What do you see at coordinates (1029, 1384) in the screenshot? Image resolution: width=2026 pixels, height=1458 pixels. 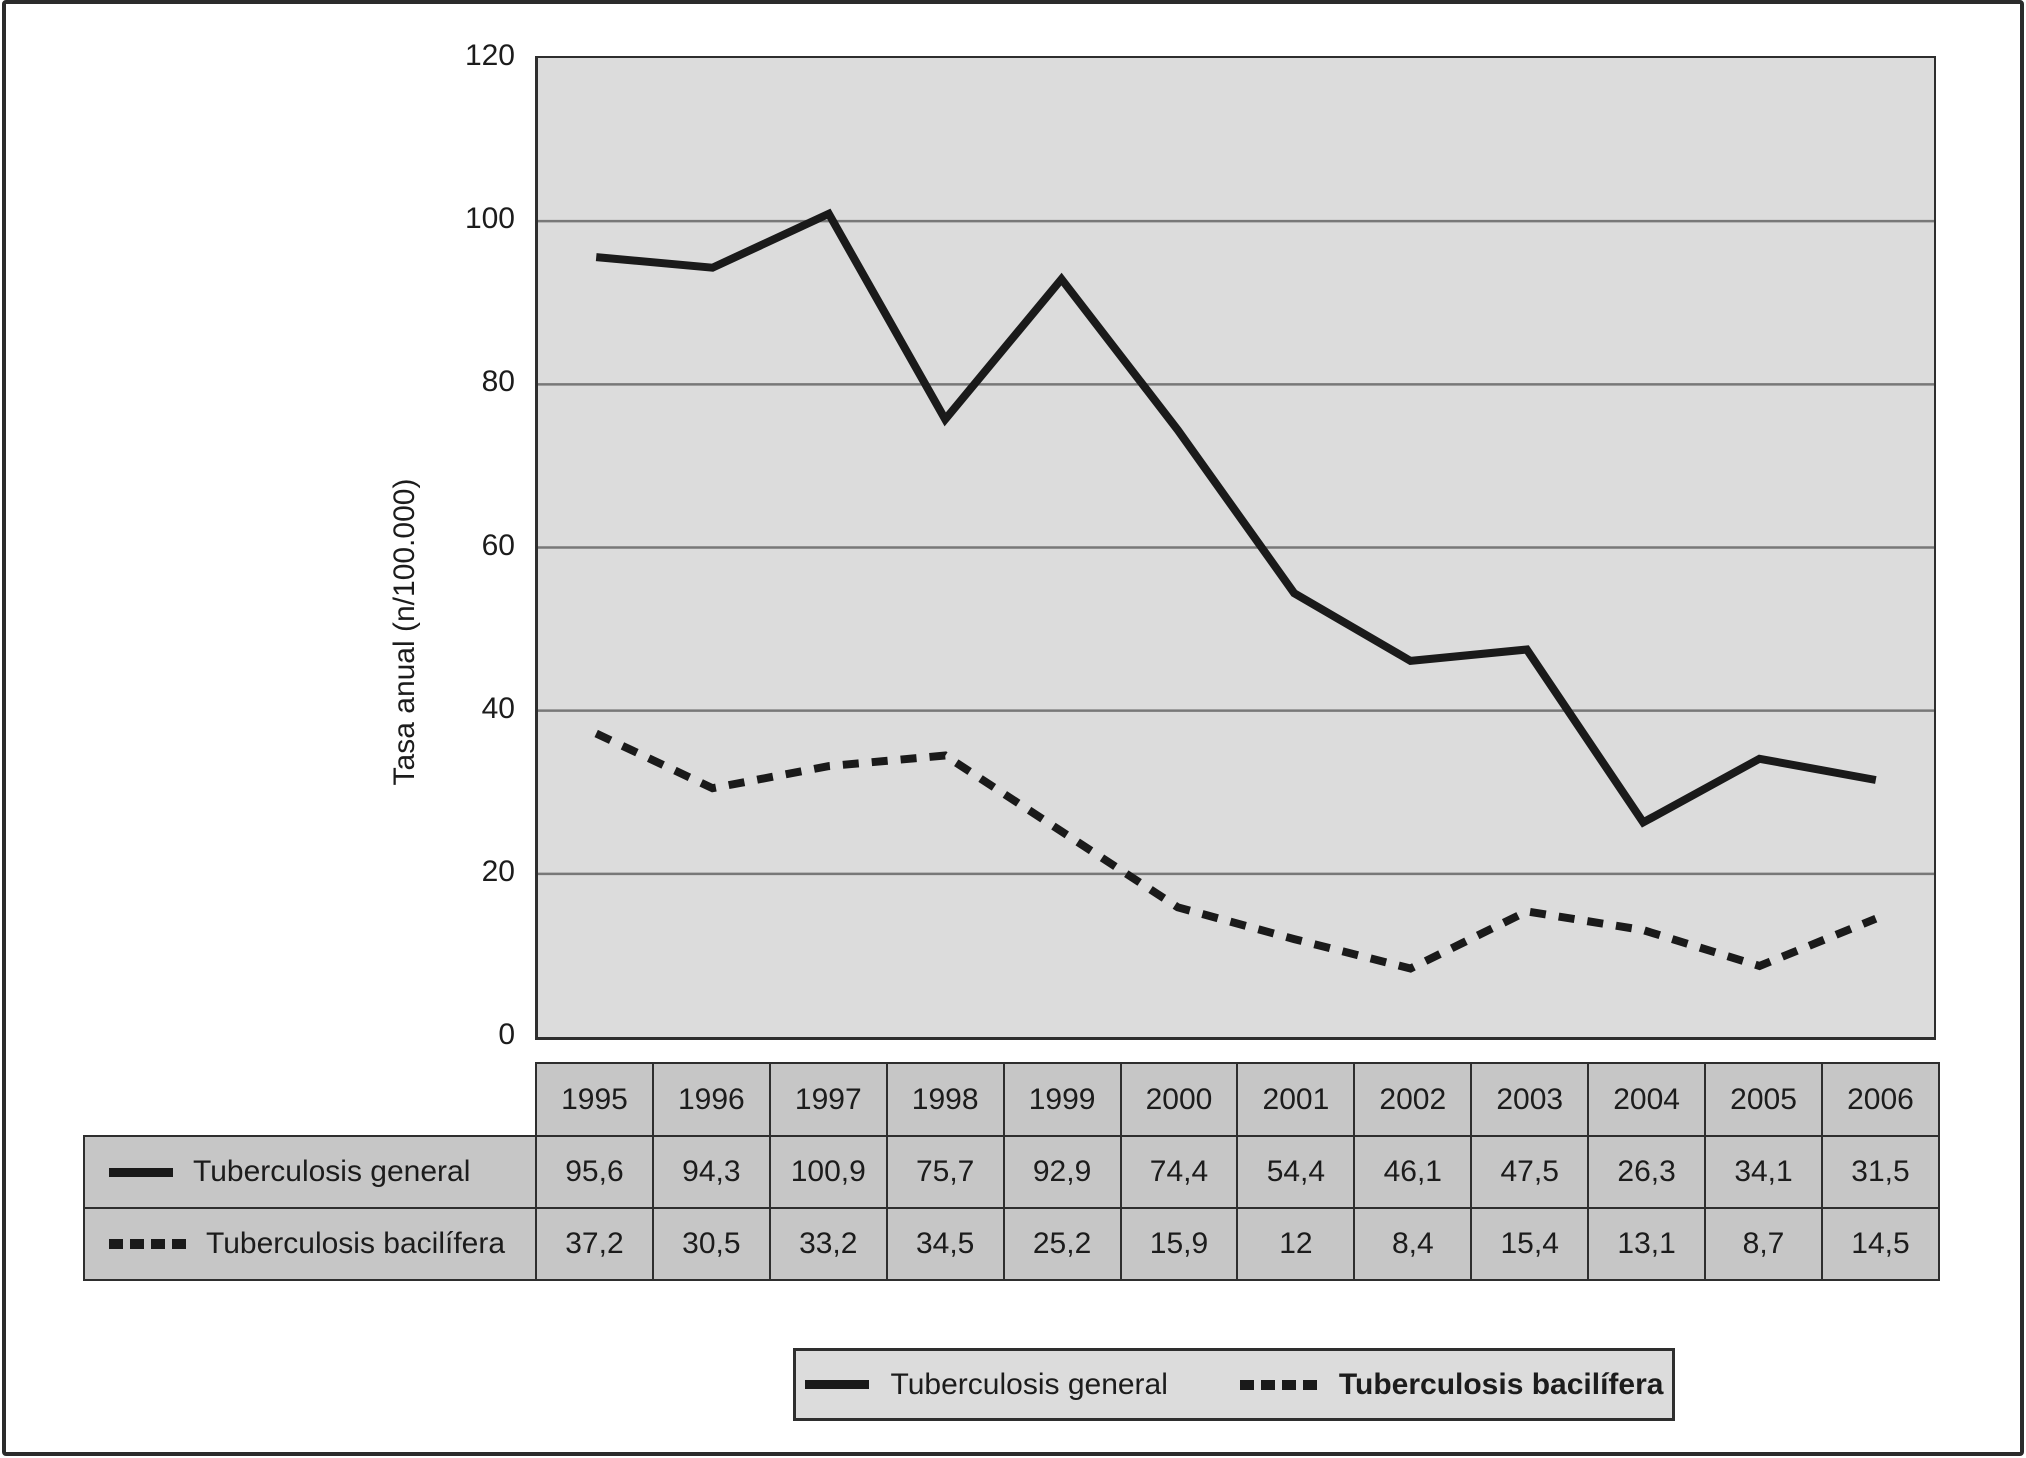 I see `legend-item-label: Tuberculosis general` at bounding box center [1029, 1384].